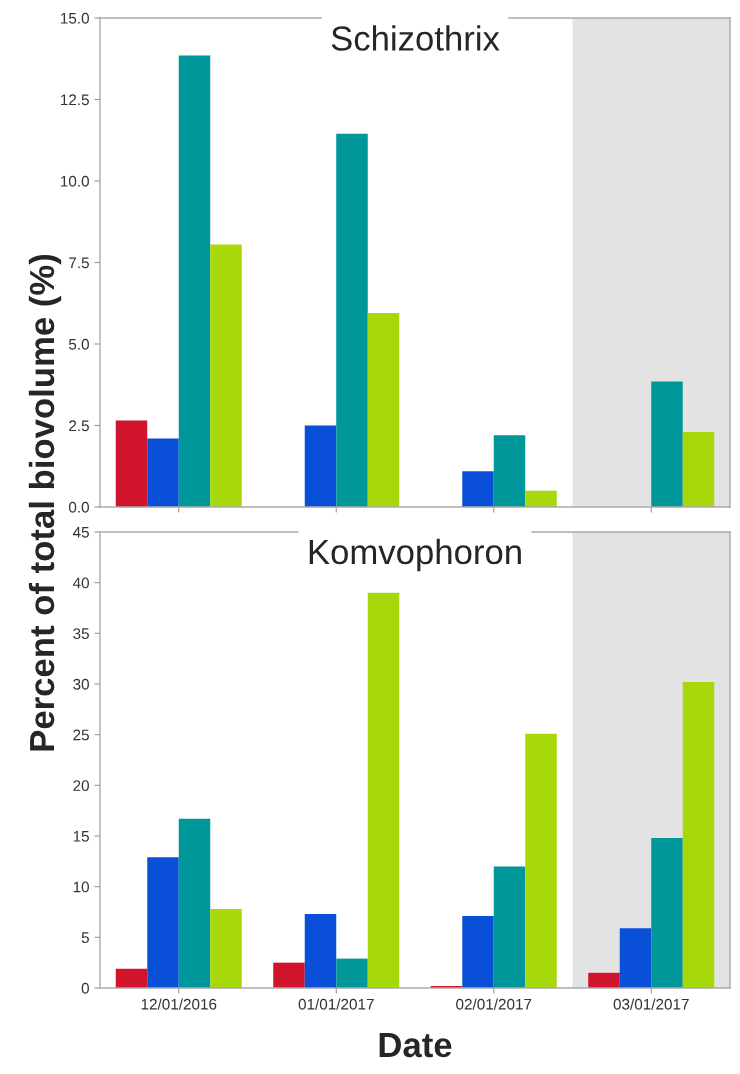  Describe the element at coordinates (80, 583) in the screenshot. I see `y-tick-label: 40` at that location.